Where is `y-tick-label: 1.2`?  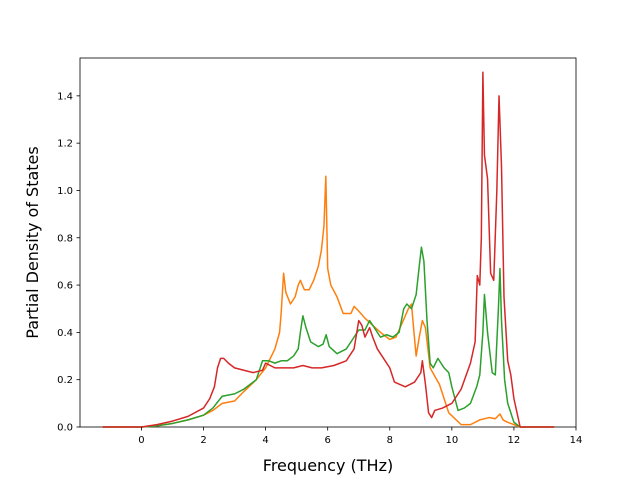
y-tick-label: 1.2 is located at coordinates (65, 144).